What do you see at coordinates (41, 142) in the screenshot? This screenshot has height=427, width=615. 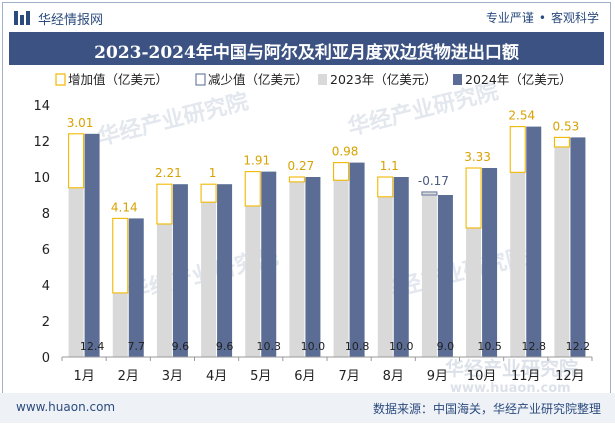 I see `y-tick-label: 12` at bounding box center [41, 142].